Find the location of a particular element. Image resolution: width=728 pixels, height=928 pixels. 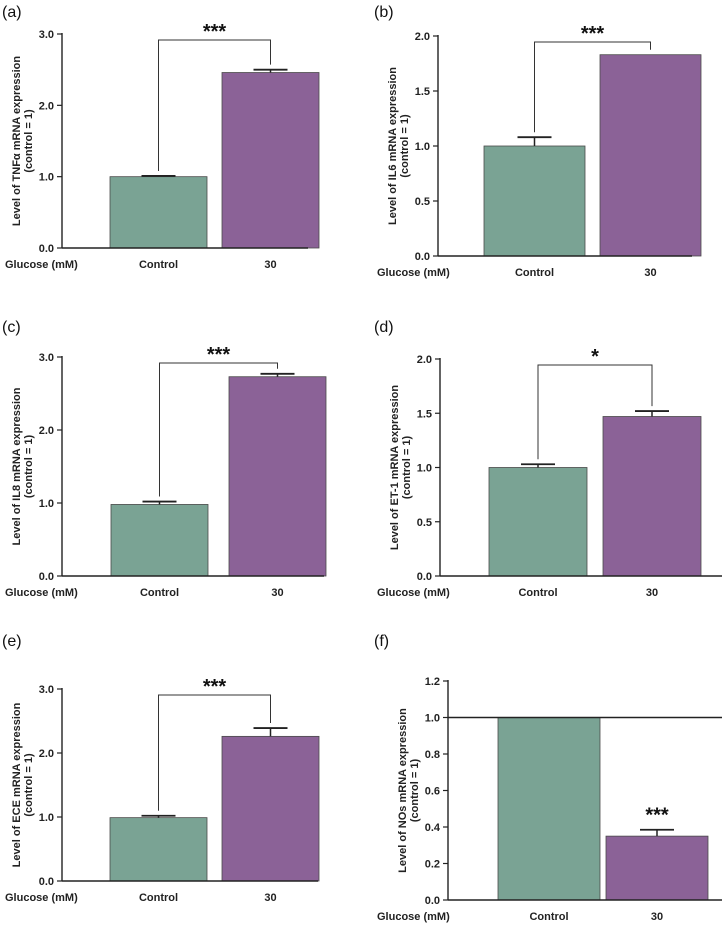

significance-label: * is located at coordinates (595, 357).